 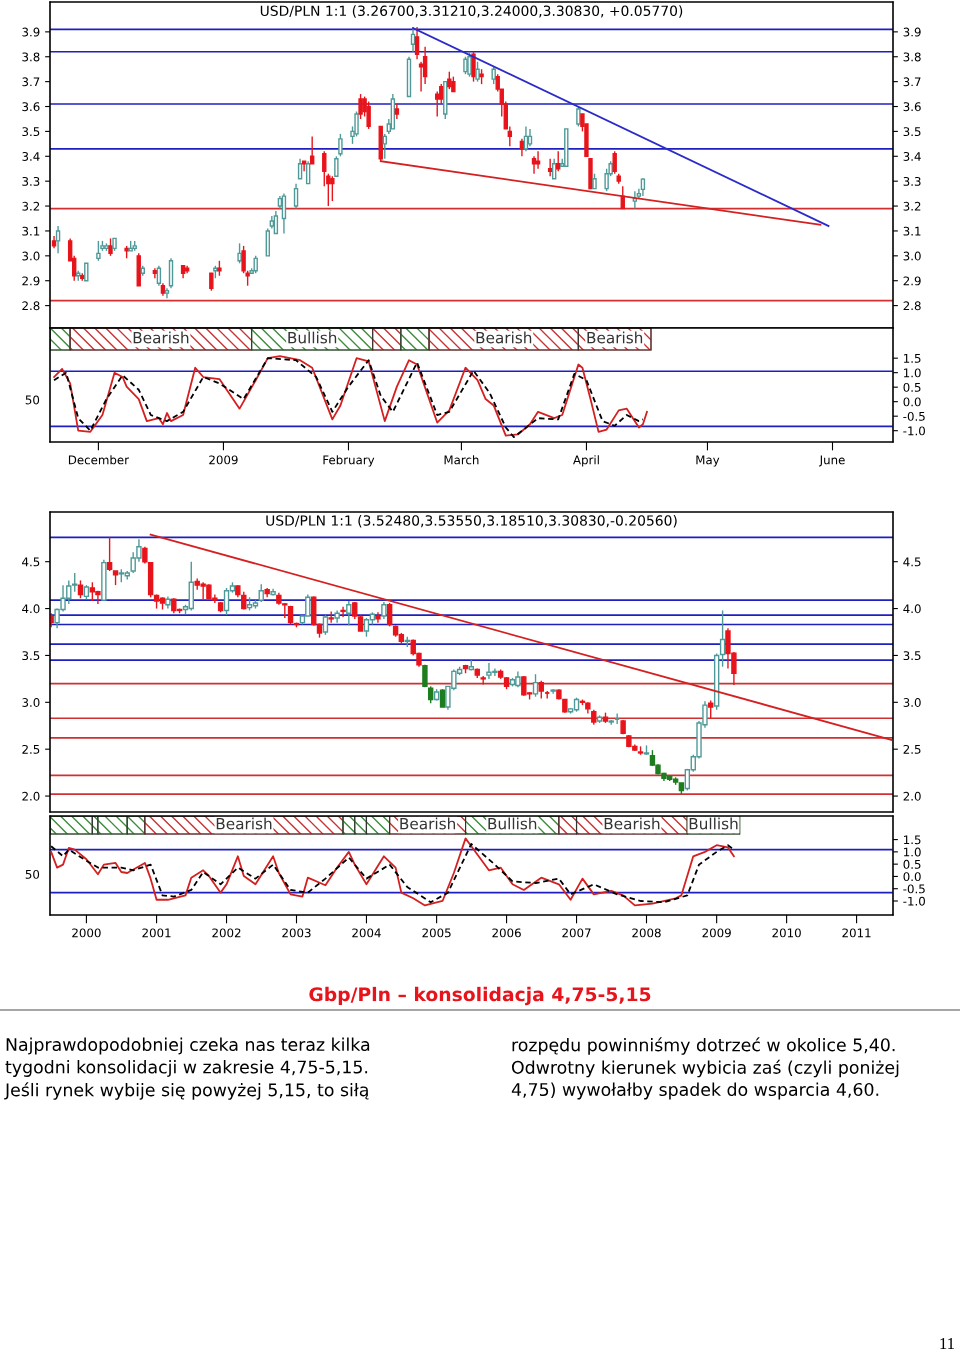 What do you see at coordinates (646, 933) in the screenshot?
I see `x-tick-label: 2008` at bounding box center [646, 933].